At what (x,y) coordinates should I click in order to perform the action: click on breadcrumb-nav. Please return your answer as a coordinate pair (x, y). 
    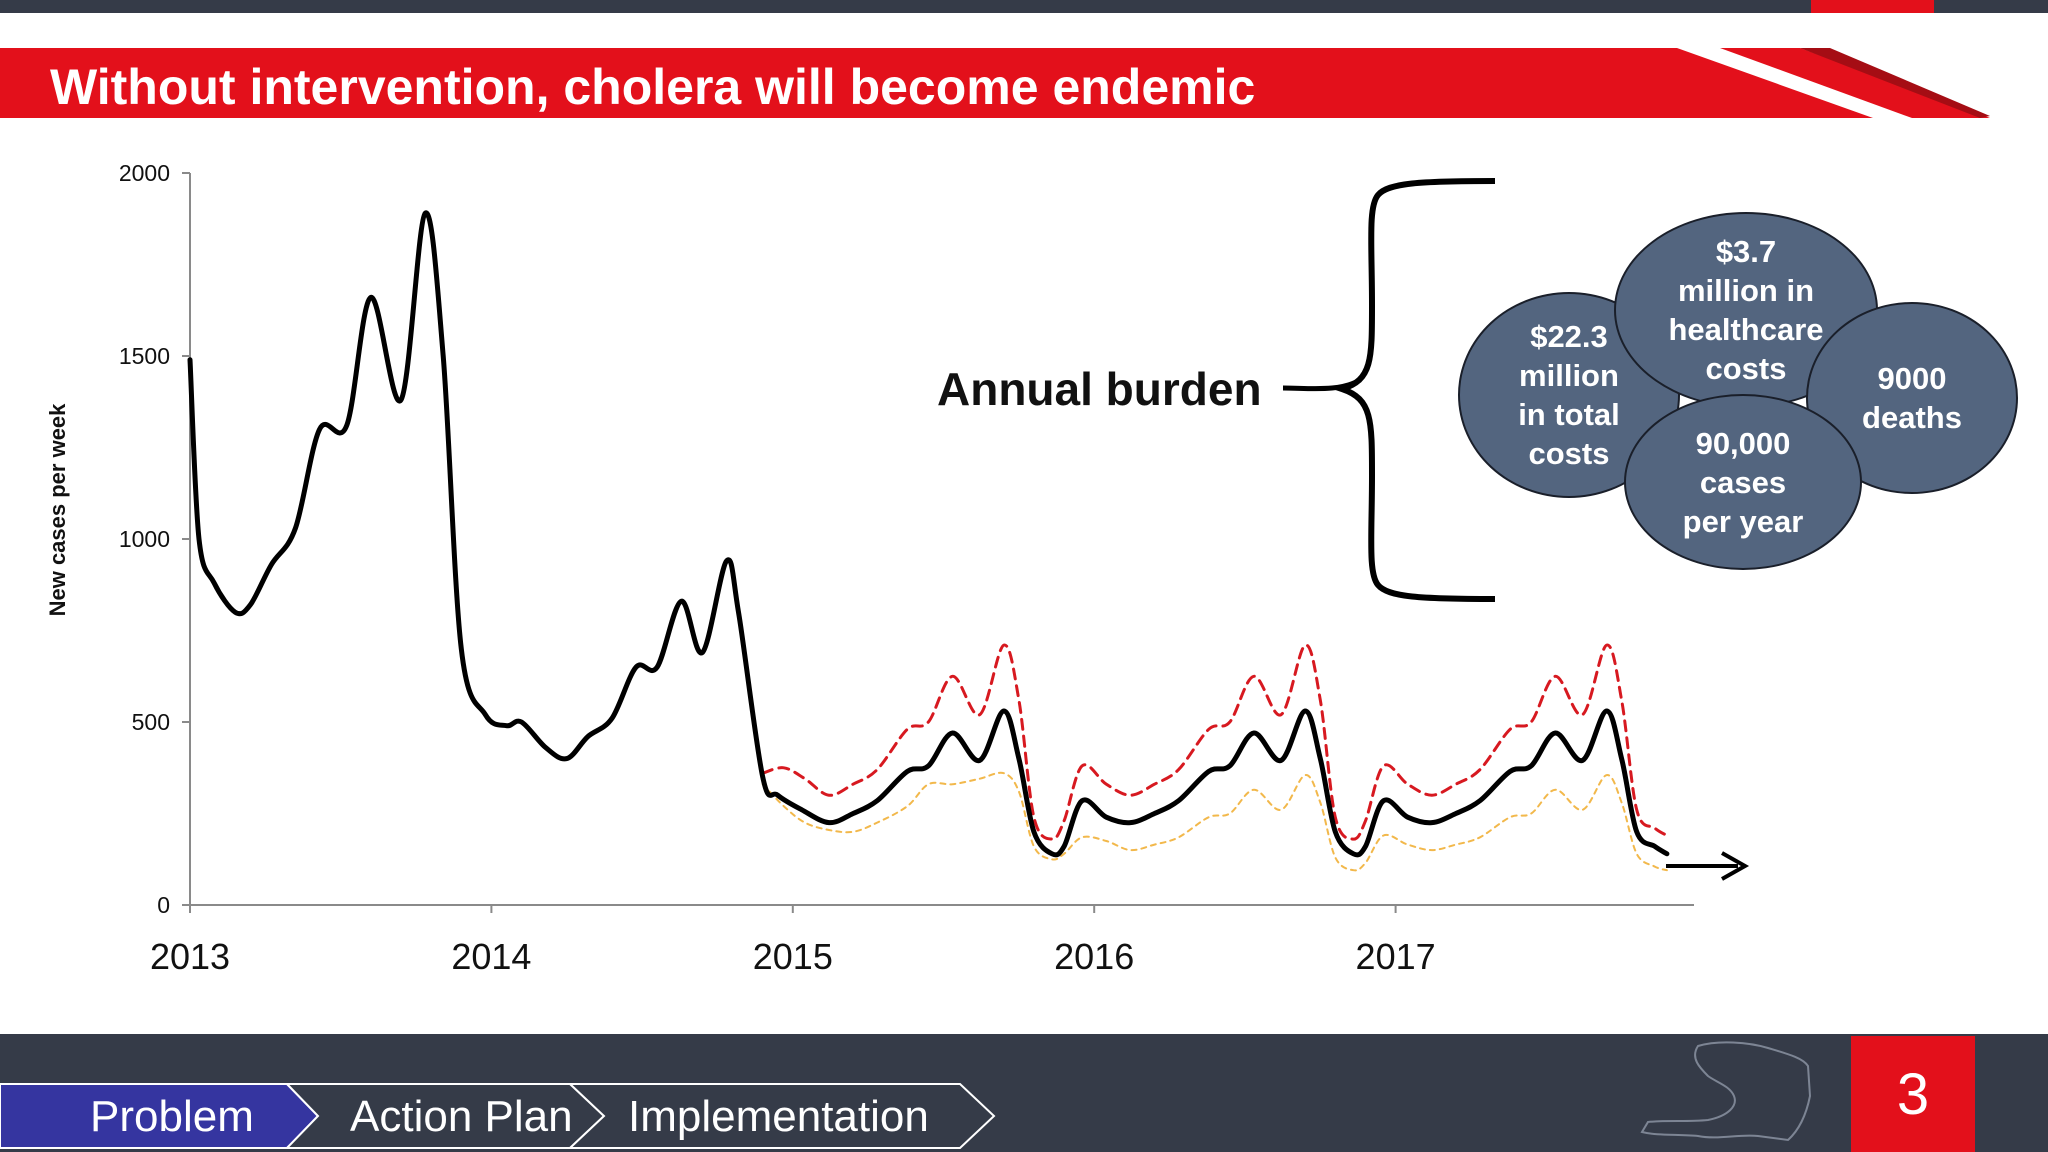
    Looking at the image, I should click on (498, 1116).